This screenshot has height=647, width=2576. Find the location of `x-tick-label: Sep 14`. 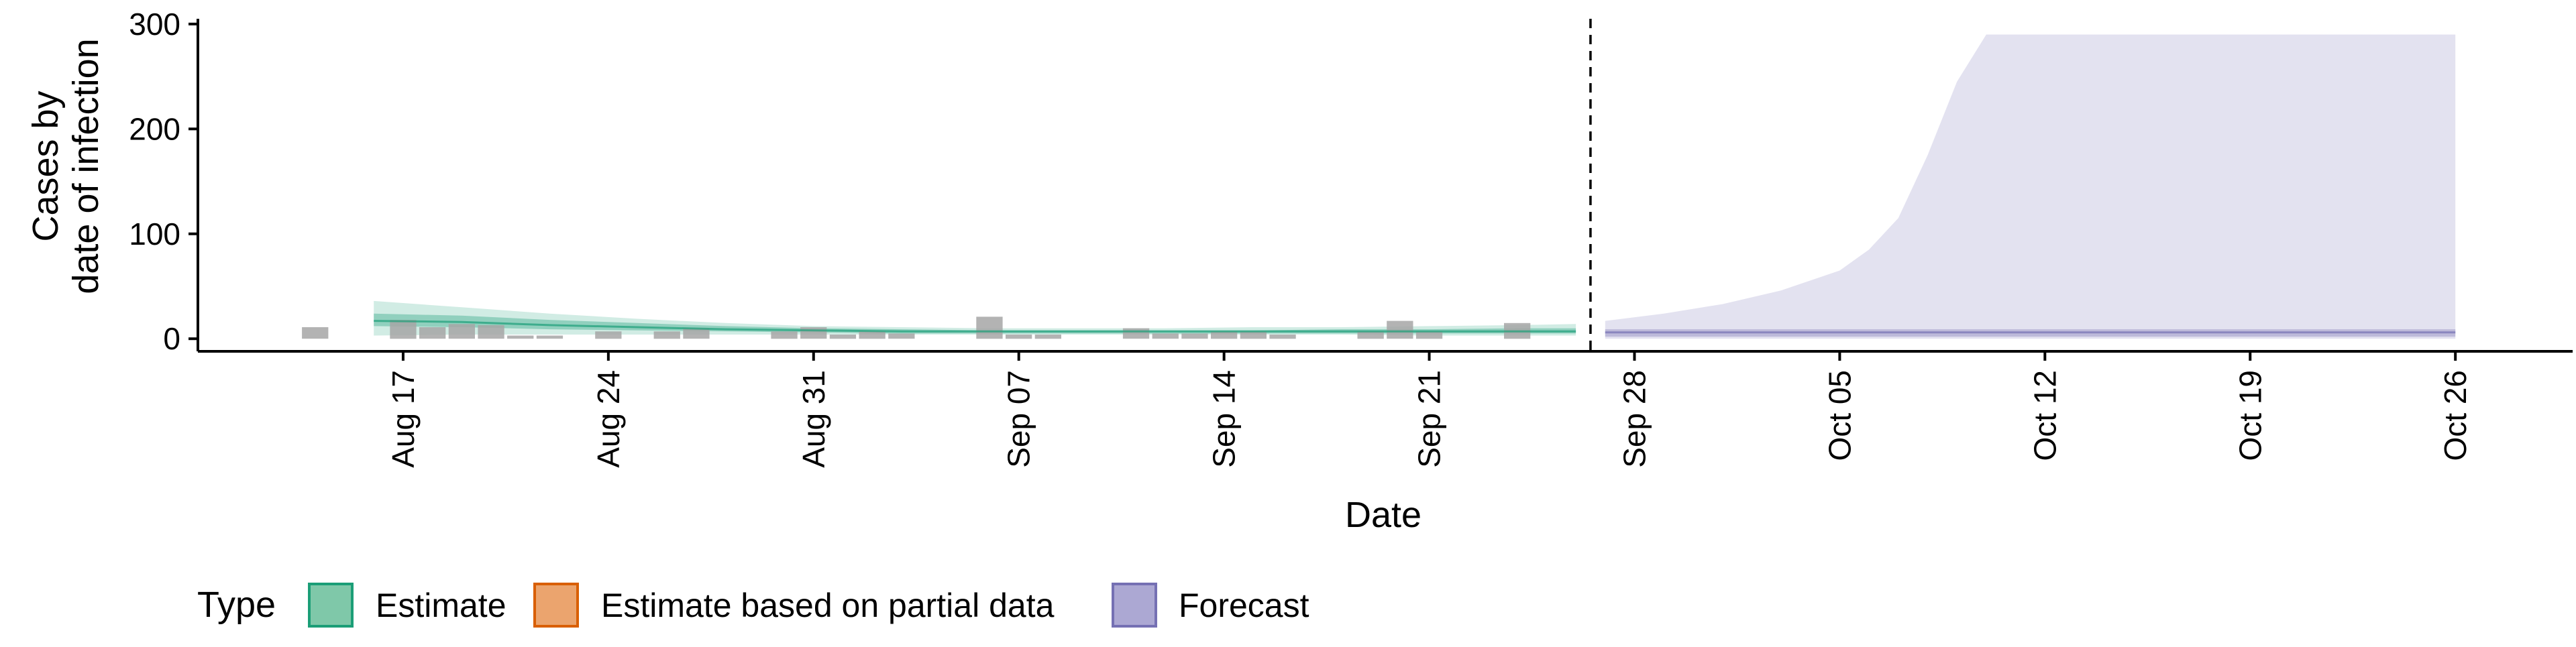

x-tick-label: Sep 14 is located at coordinates (1224, 419).